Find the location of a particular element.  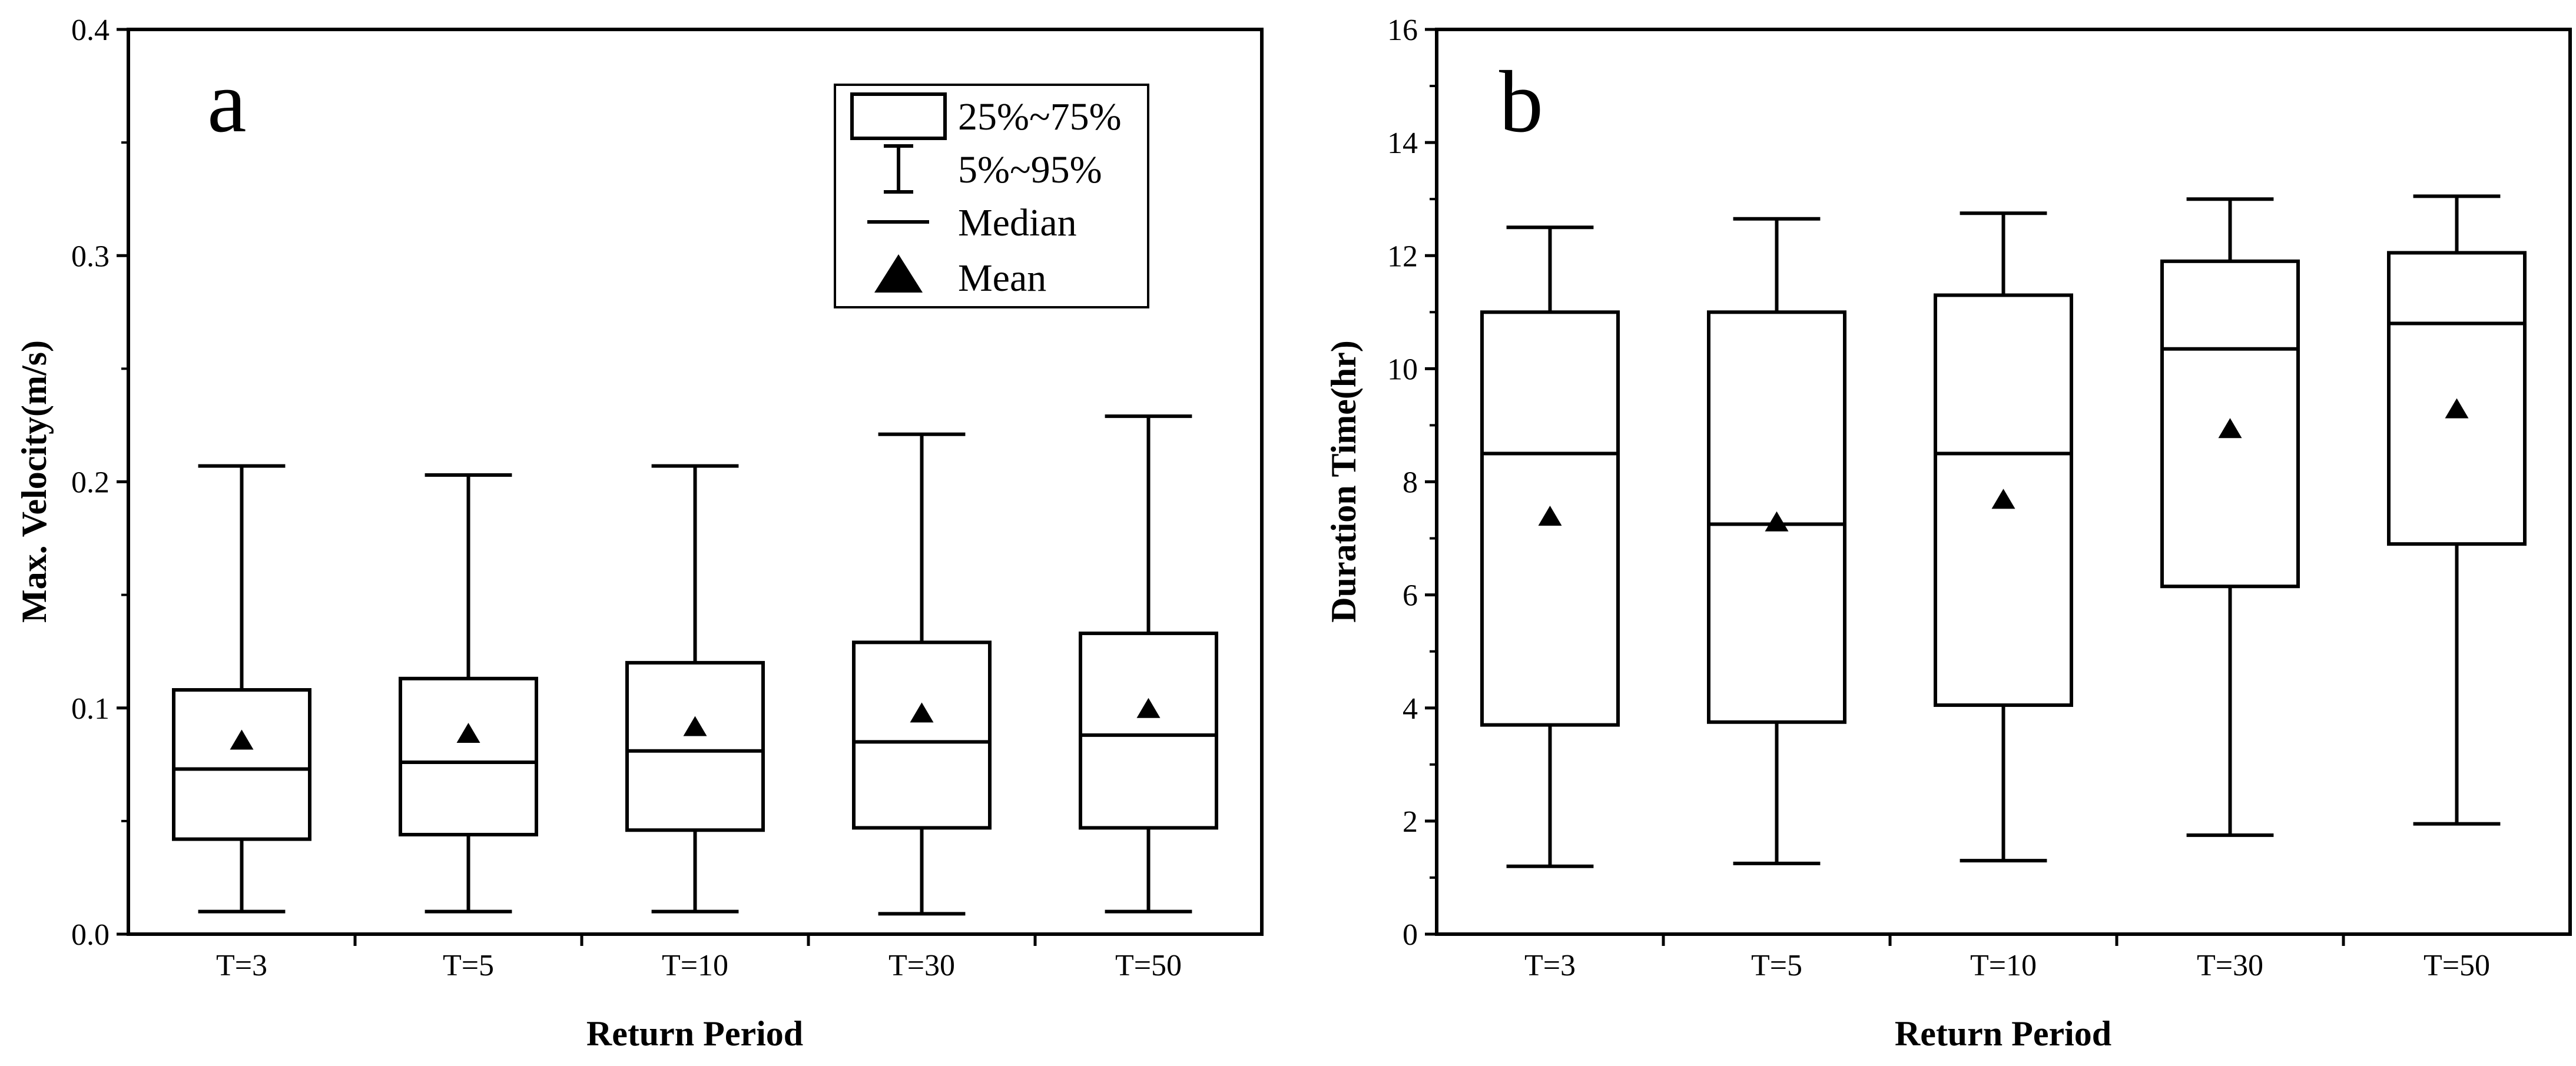

panel-b-x-axis-title: Return Period is located at coordinates (2003, 1033).